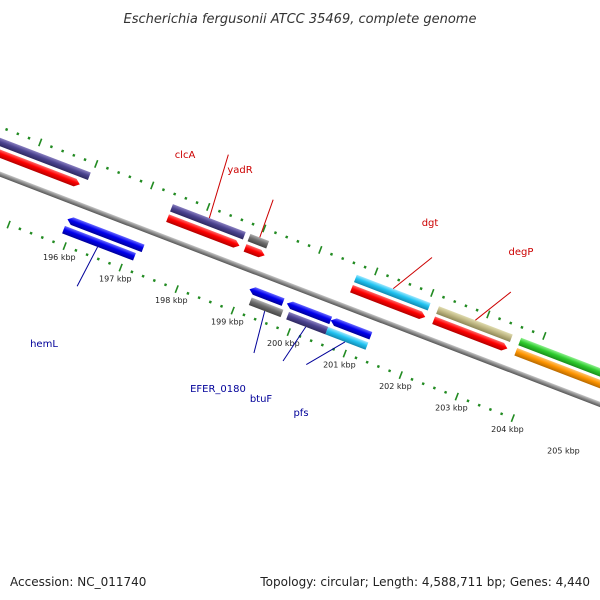 The height and width of the screenshot is (600, 600). What do you see at coordinates (351, 329) in the screenshot?
I see `feature-pfs-cds` at bounding box center [351, 329].